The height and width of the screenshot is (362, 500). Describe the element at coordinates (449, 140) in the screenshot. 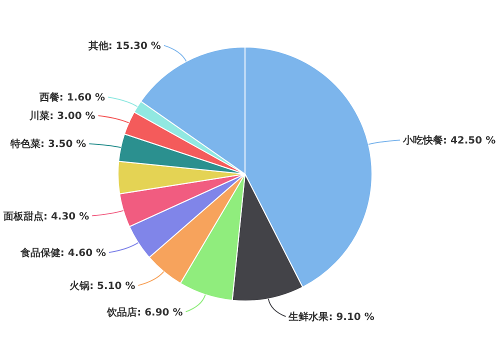

I see `slice-label: 小吃快餐: 42.50 %` at that location.